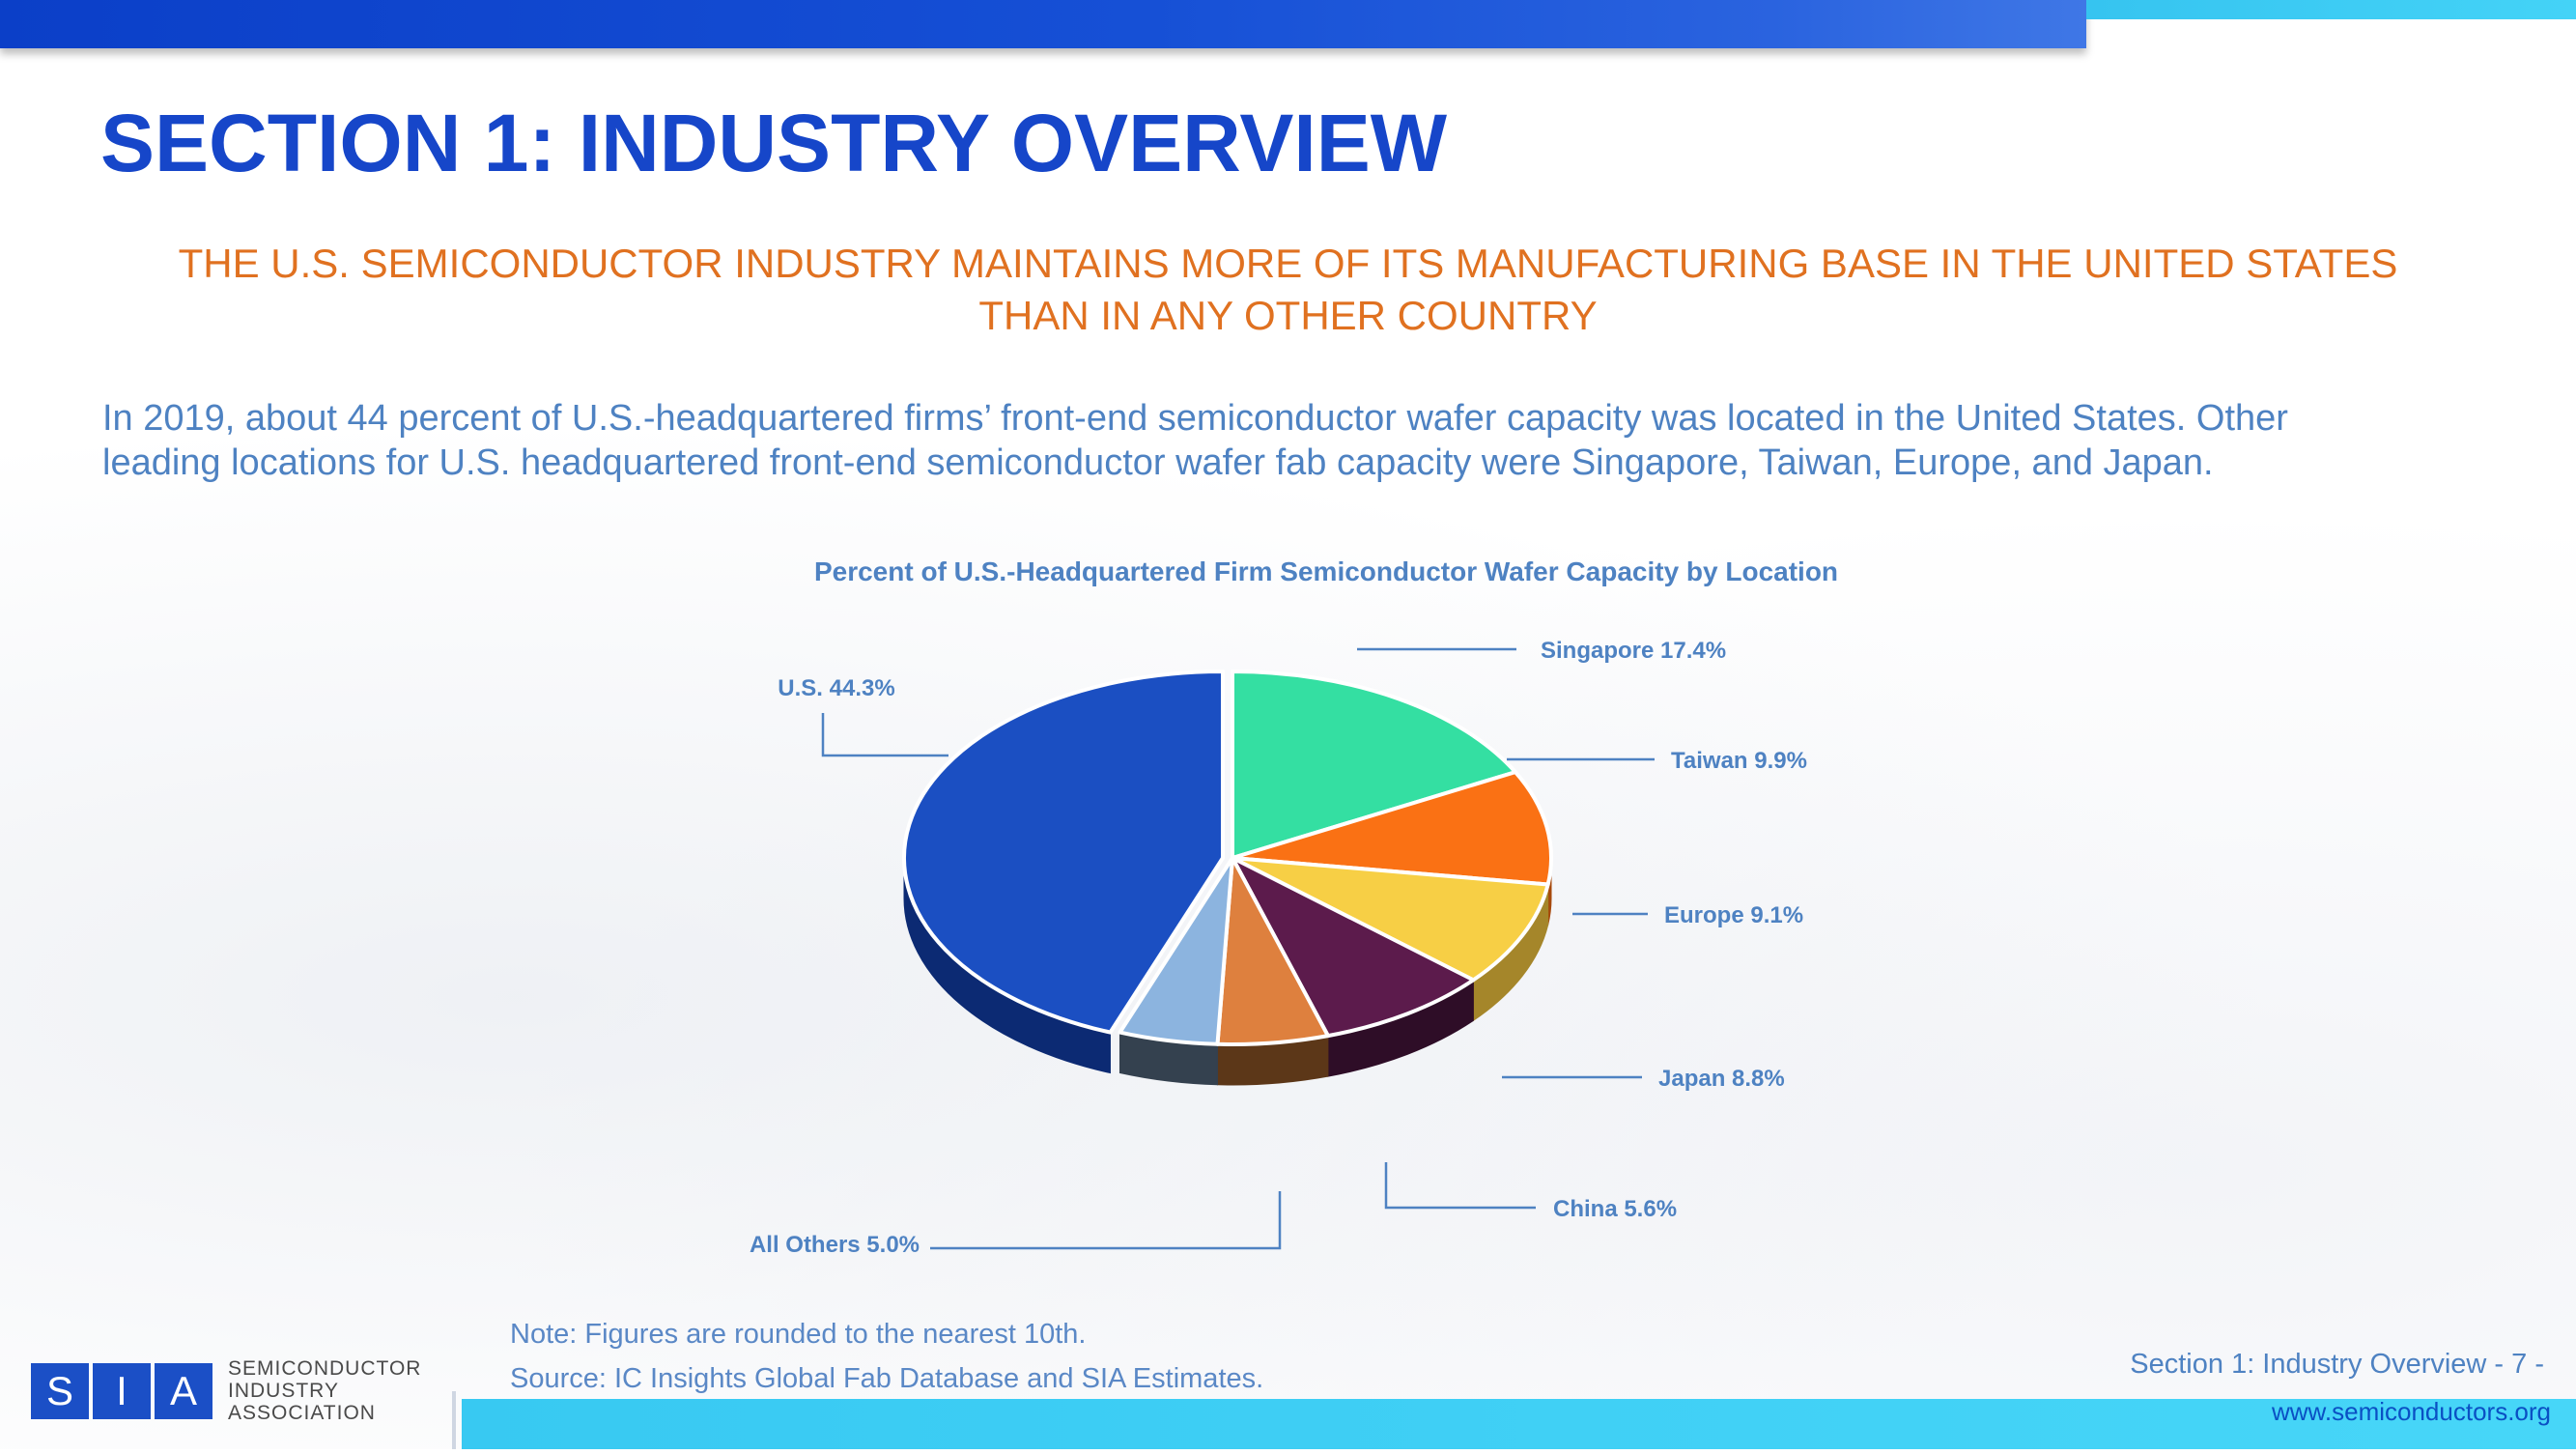 This screenshot has width=2576, height=1454. I want to click on logo-letter-s: S, so click(60, 1390).